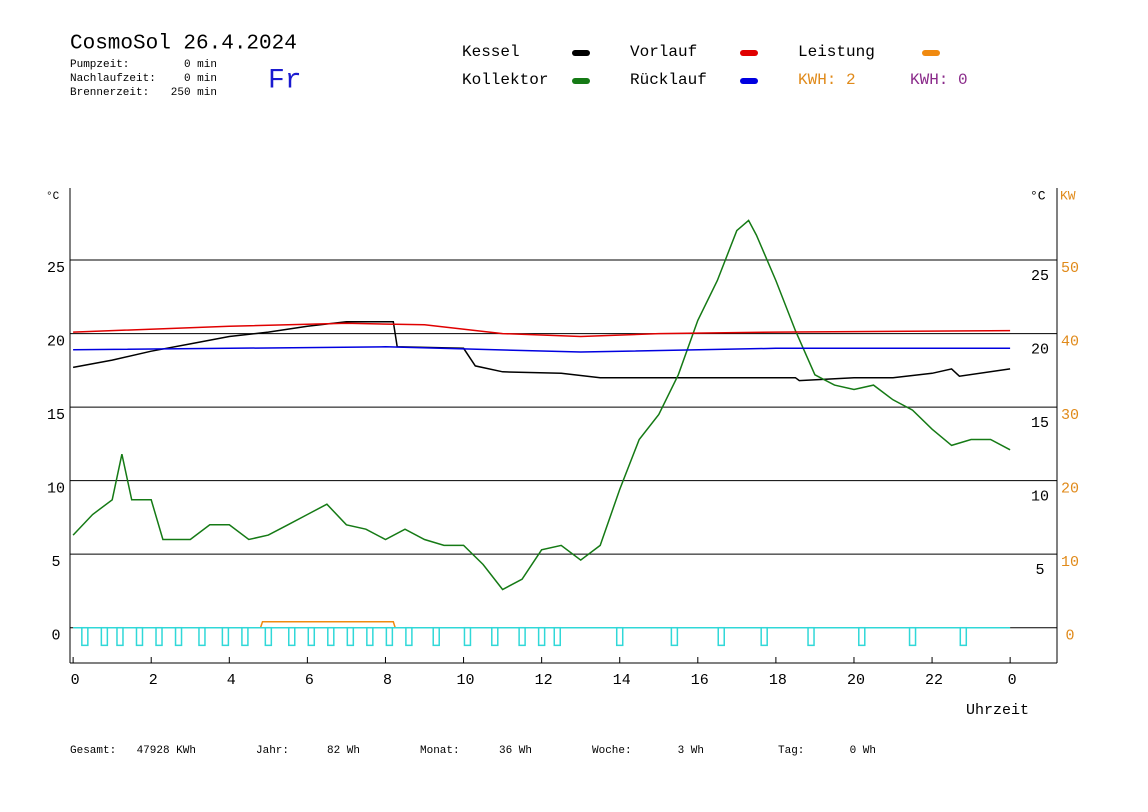 Image resolution: width=1148 pixels, height=812 pixels. I want to click on y2-axis-label: KW, so click(1068, 195).